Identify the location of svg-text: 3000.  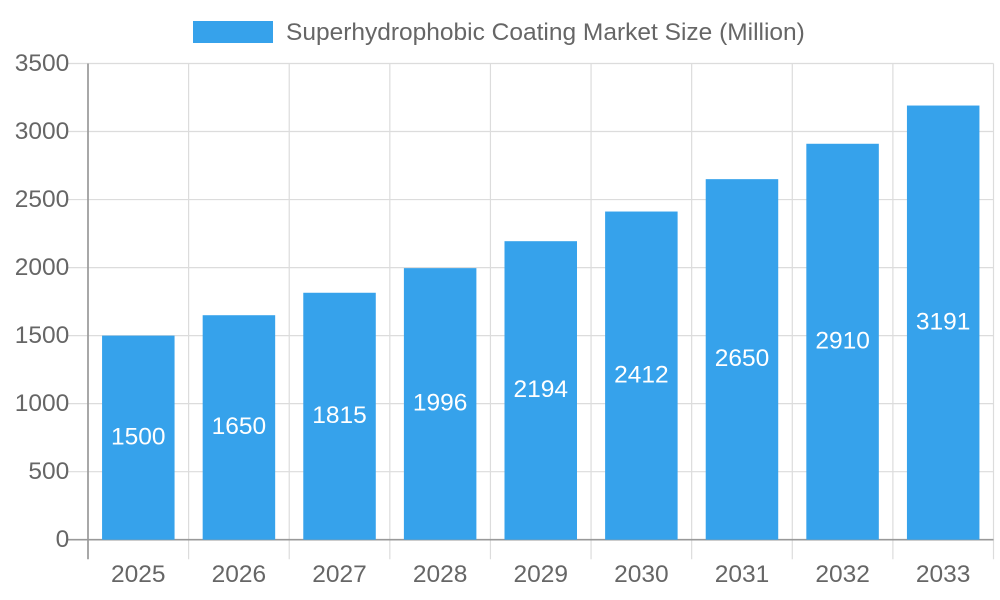
(42, 131).